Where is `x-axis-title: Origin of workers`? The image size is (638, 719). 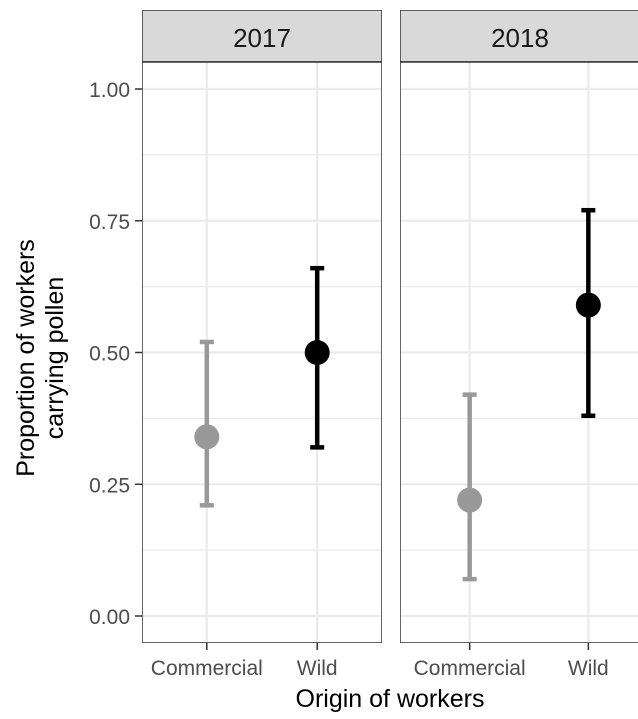
x-axis-title: Origin of workers is located at coordinates (390, 699).